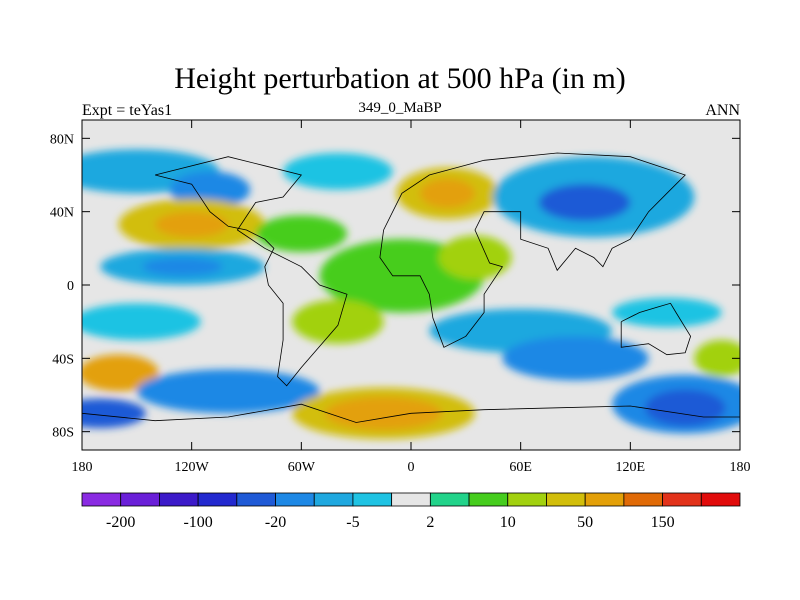 The height and width of the screenshot is (600, 800). I want to click on coastline-africa-eurasia, so click(532, 250).